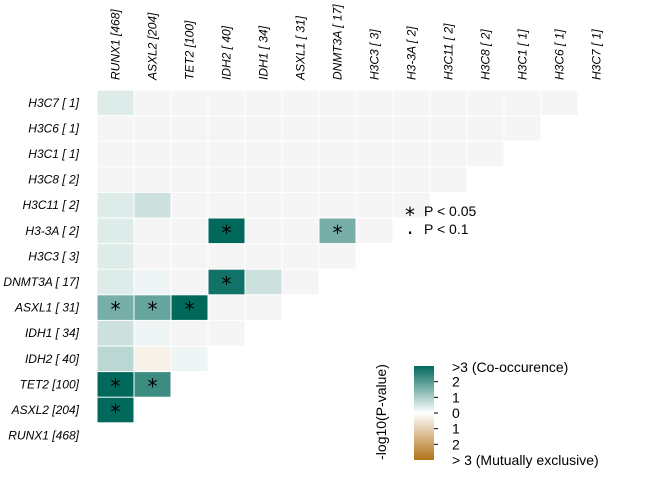  What do you see at coordinates (300, 154) in the screenshot?
I see `cell-h3c1-x-asxl1` at bounding box center [300, 154].